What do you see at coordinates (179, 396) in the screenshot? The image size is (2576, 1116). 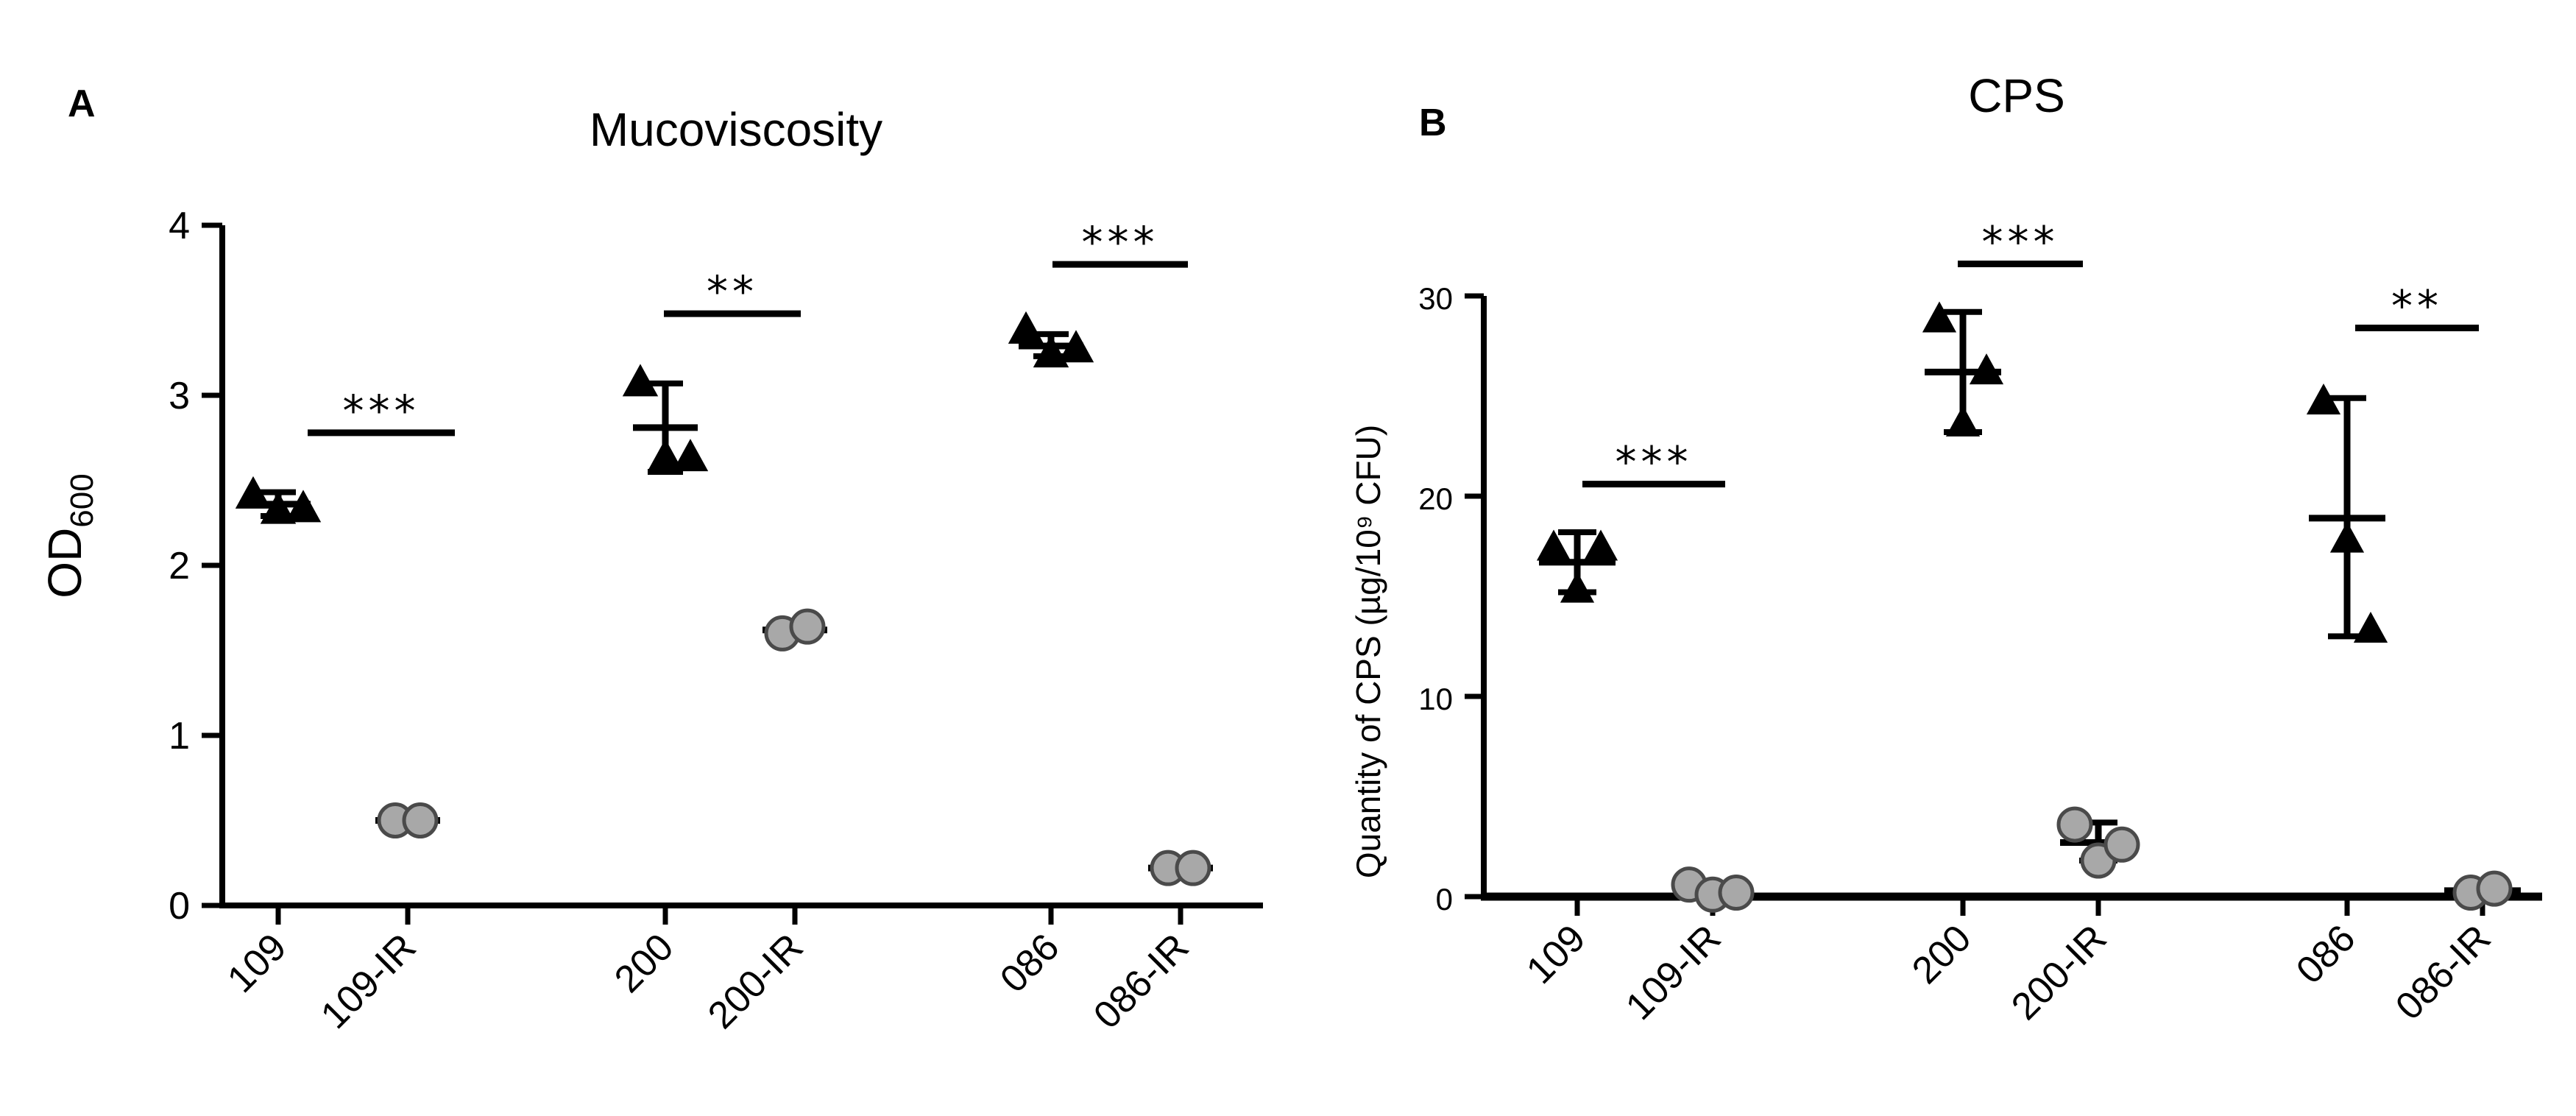 I see `y-tick-label: 3` at bounding box center [179, 396].